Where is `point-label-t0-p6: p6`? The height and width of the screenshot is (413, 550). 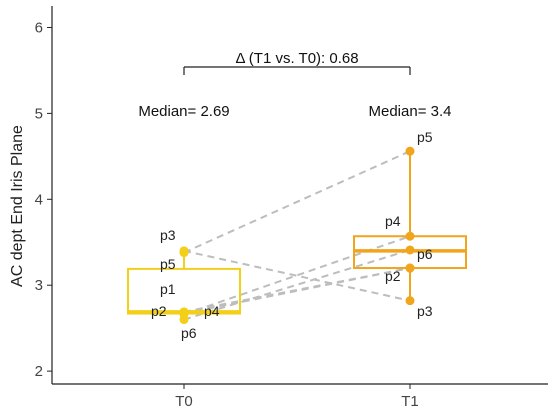 point-label-t0-p6: p6 is located at coordinates (189, 333).